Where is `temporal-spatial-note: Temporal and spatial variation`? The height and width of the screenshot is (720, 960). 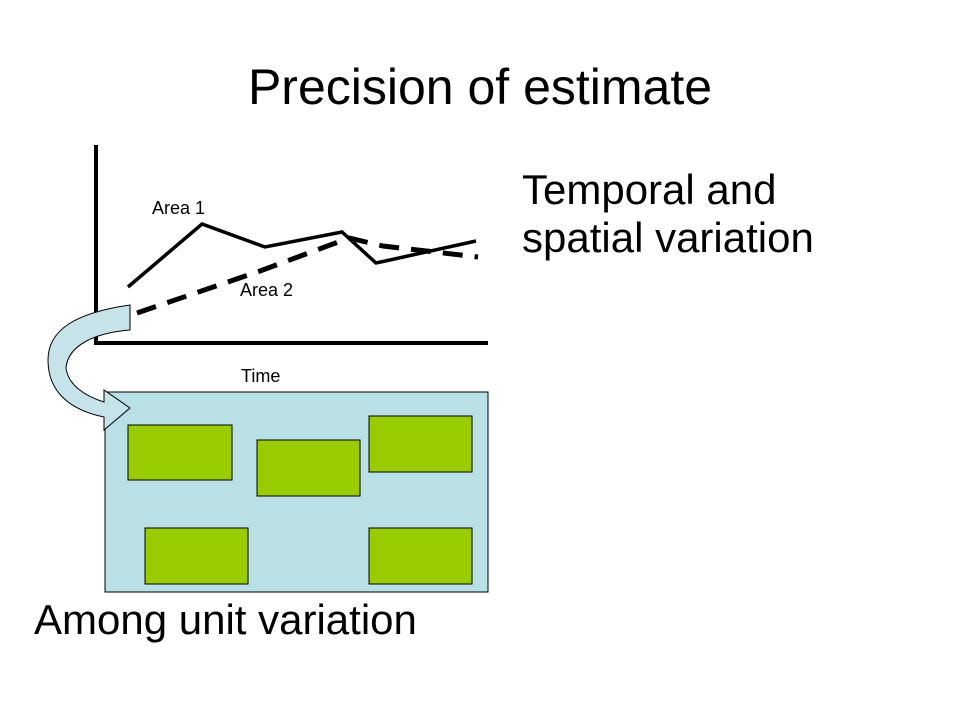 temporal-spatial-note: Temporal and spatial variation is located at coordinates (732, 214).